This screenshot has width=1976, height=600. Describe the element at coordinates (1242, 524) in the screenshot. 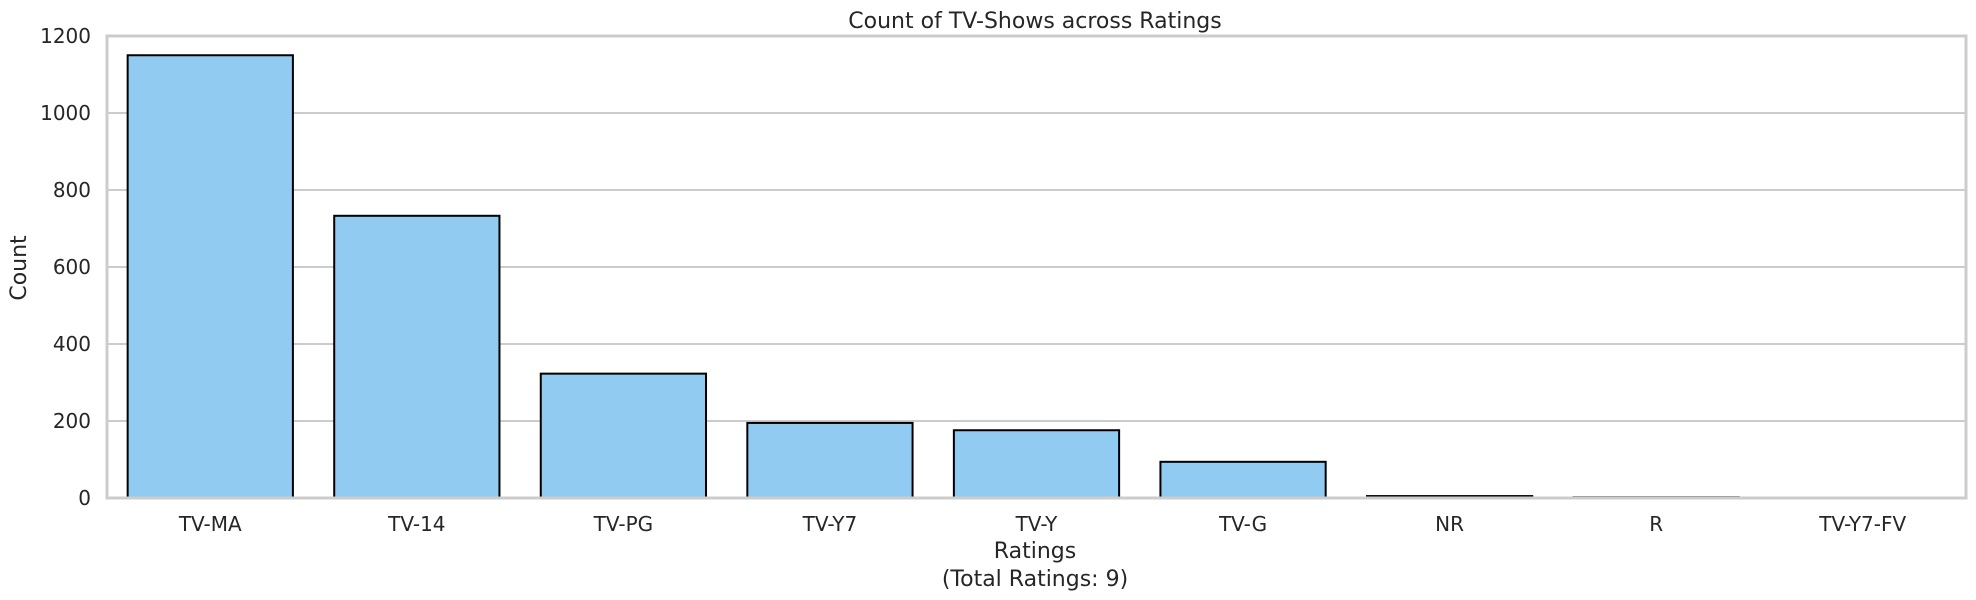

I see `x-tick-label: TV-G` at that location.